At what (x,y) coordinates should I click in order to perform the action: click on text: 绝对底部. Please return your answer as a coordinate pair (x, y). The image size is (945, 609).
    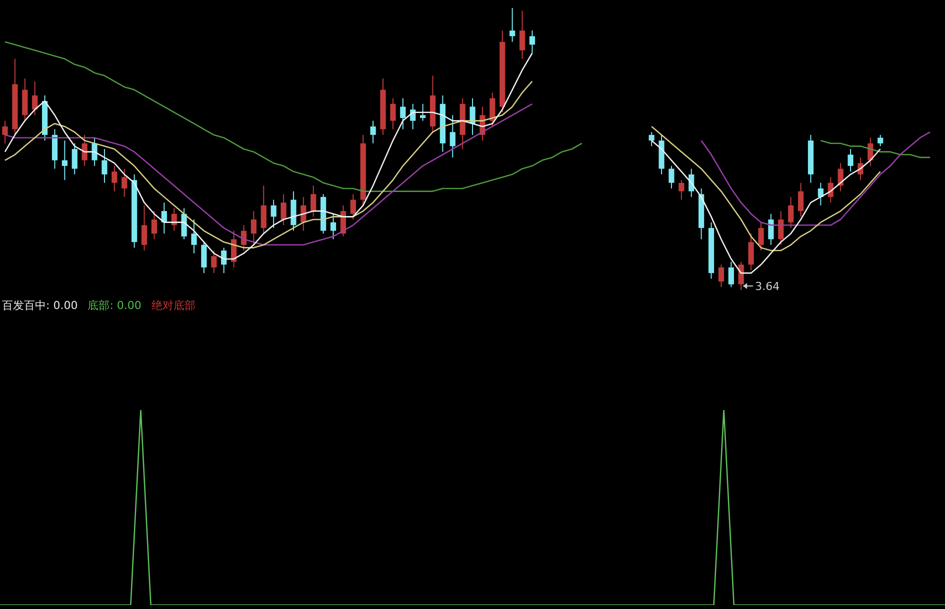
    Looking at the image, I should click on (173, 305).